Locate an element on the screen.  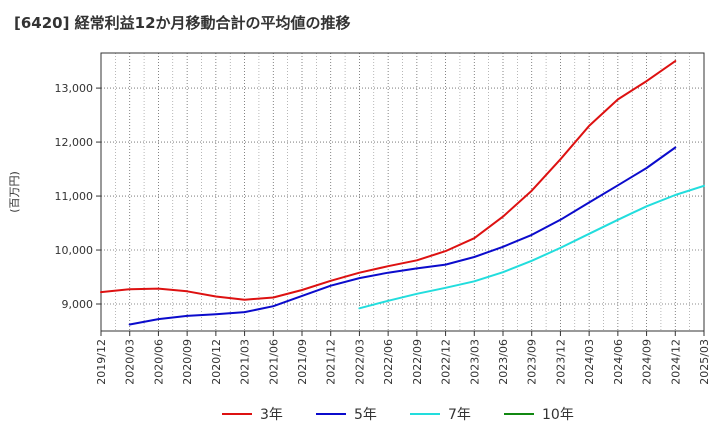
legend-item: 7年 is located at coordinates (440, 415).